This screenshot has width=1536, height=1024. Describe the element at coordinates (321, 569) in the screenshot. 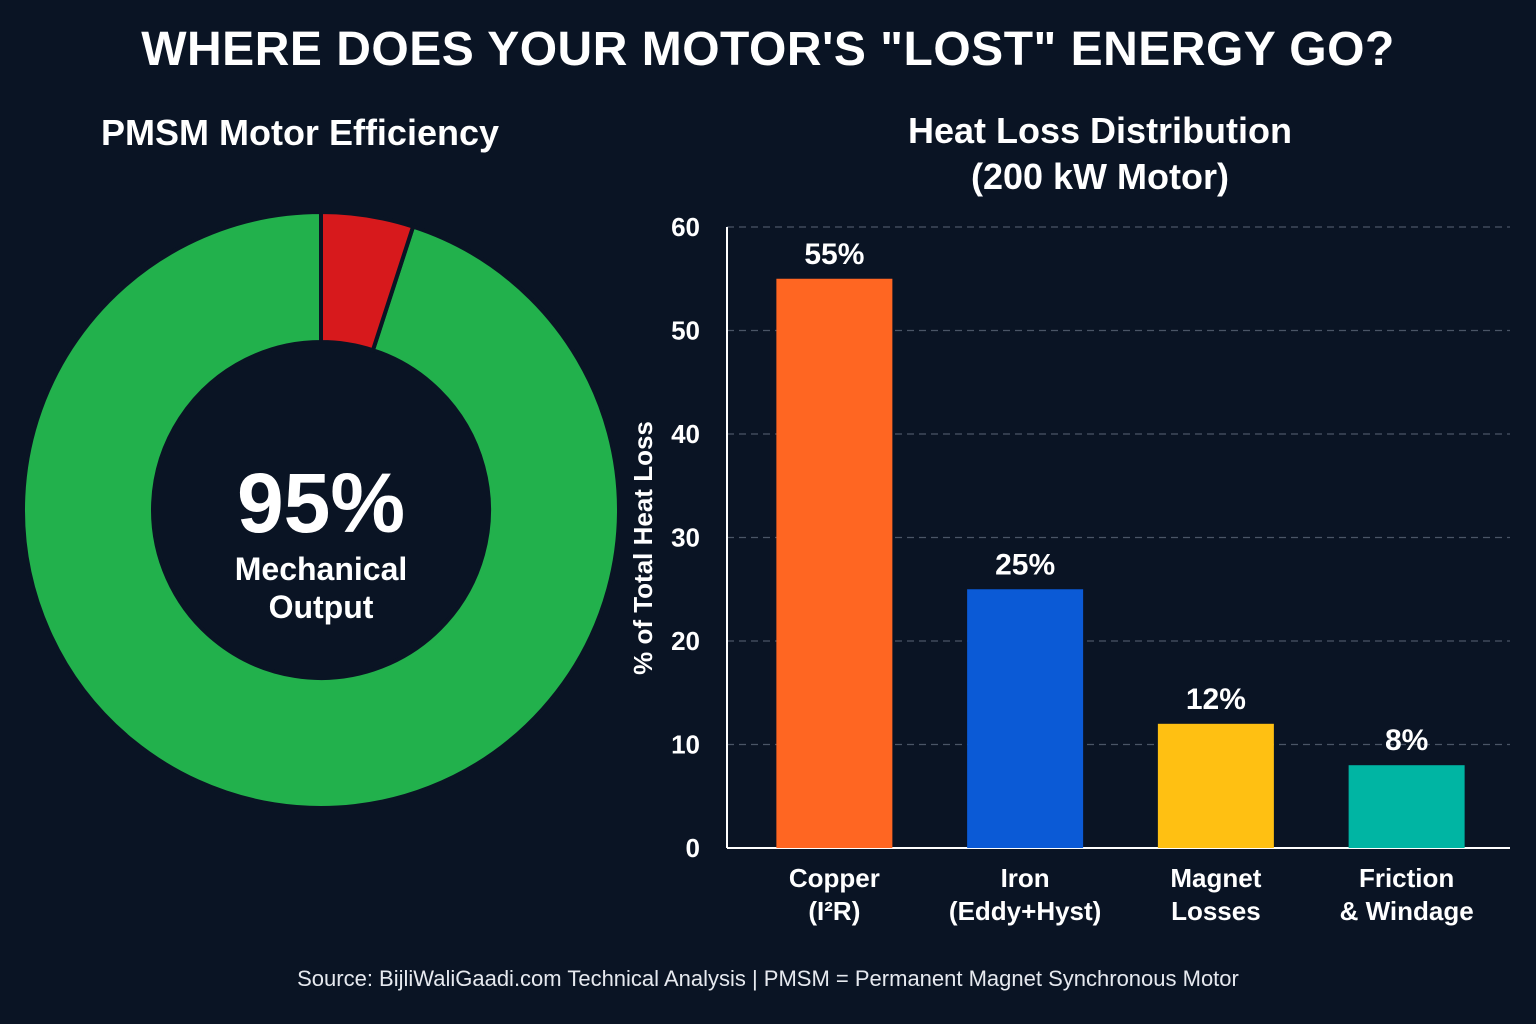

I see `donut-center-label-line-1: Mechanical` at that location.